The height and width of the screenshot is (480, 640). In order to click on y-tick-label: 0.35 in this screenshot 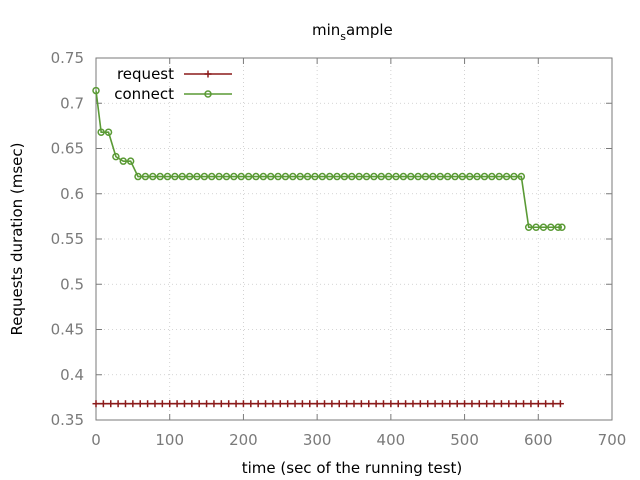, I will do `click(67, 420)`.